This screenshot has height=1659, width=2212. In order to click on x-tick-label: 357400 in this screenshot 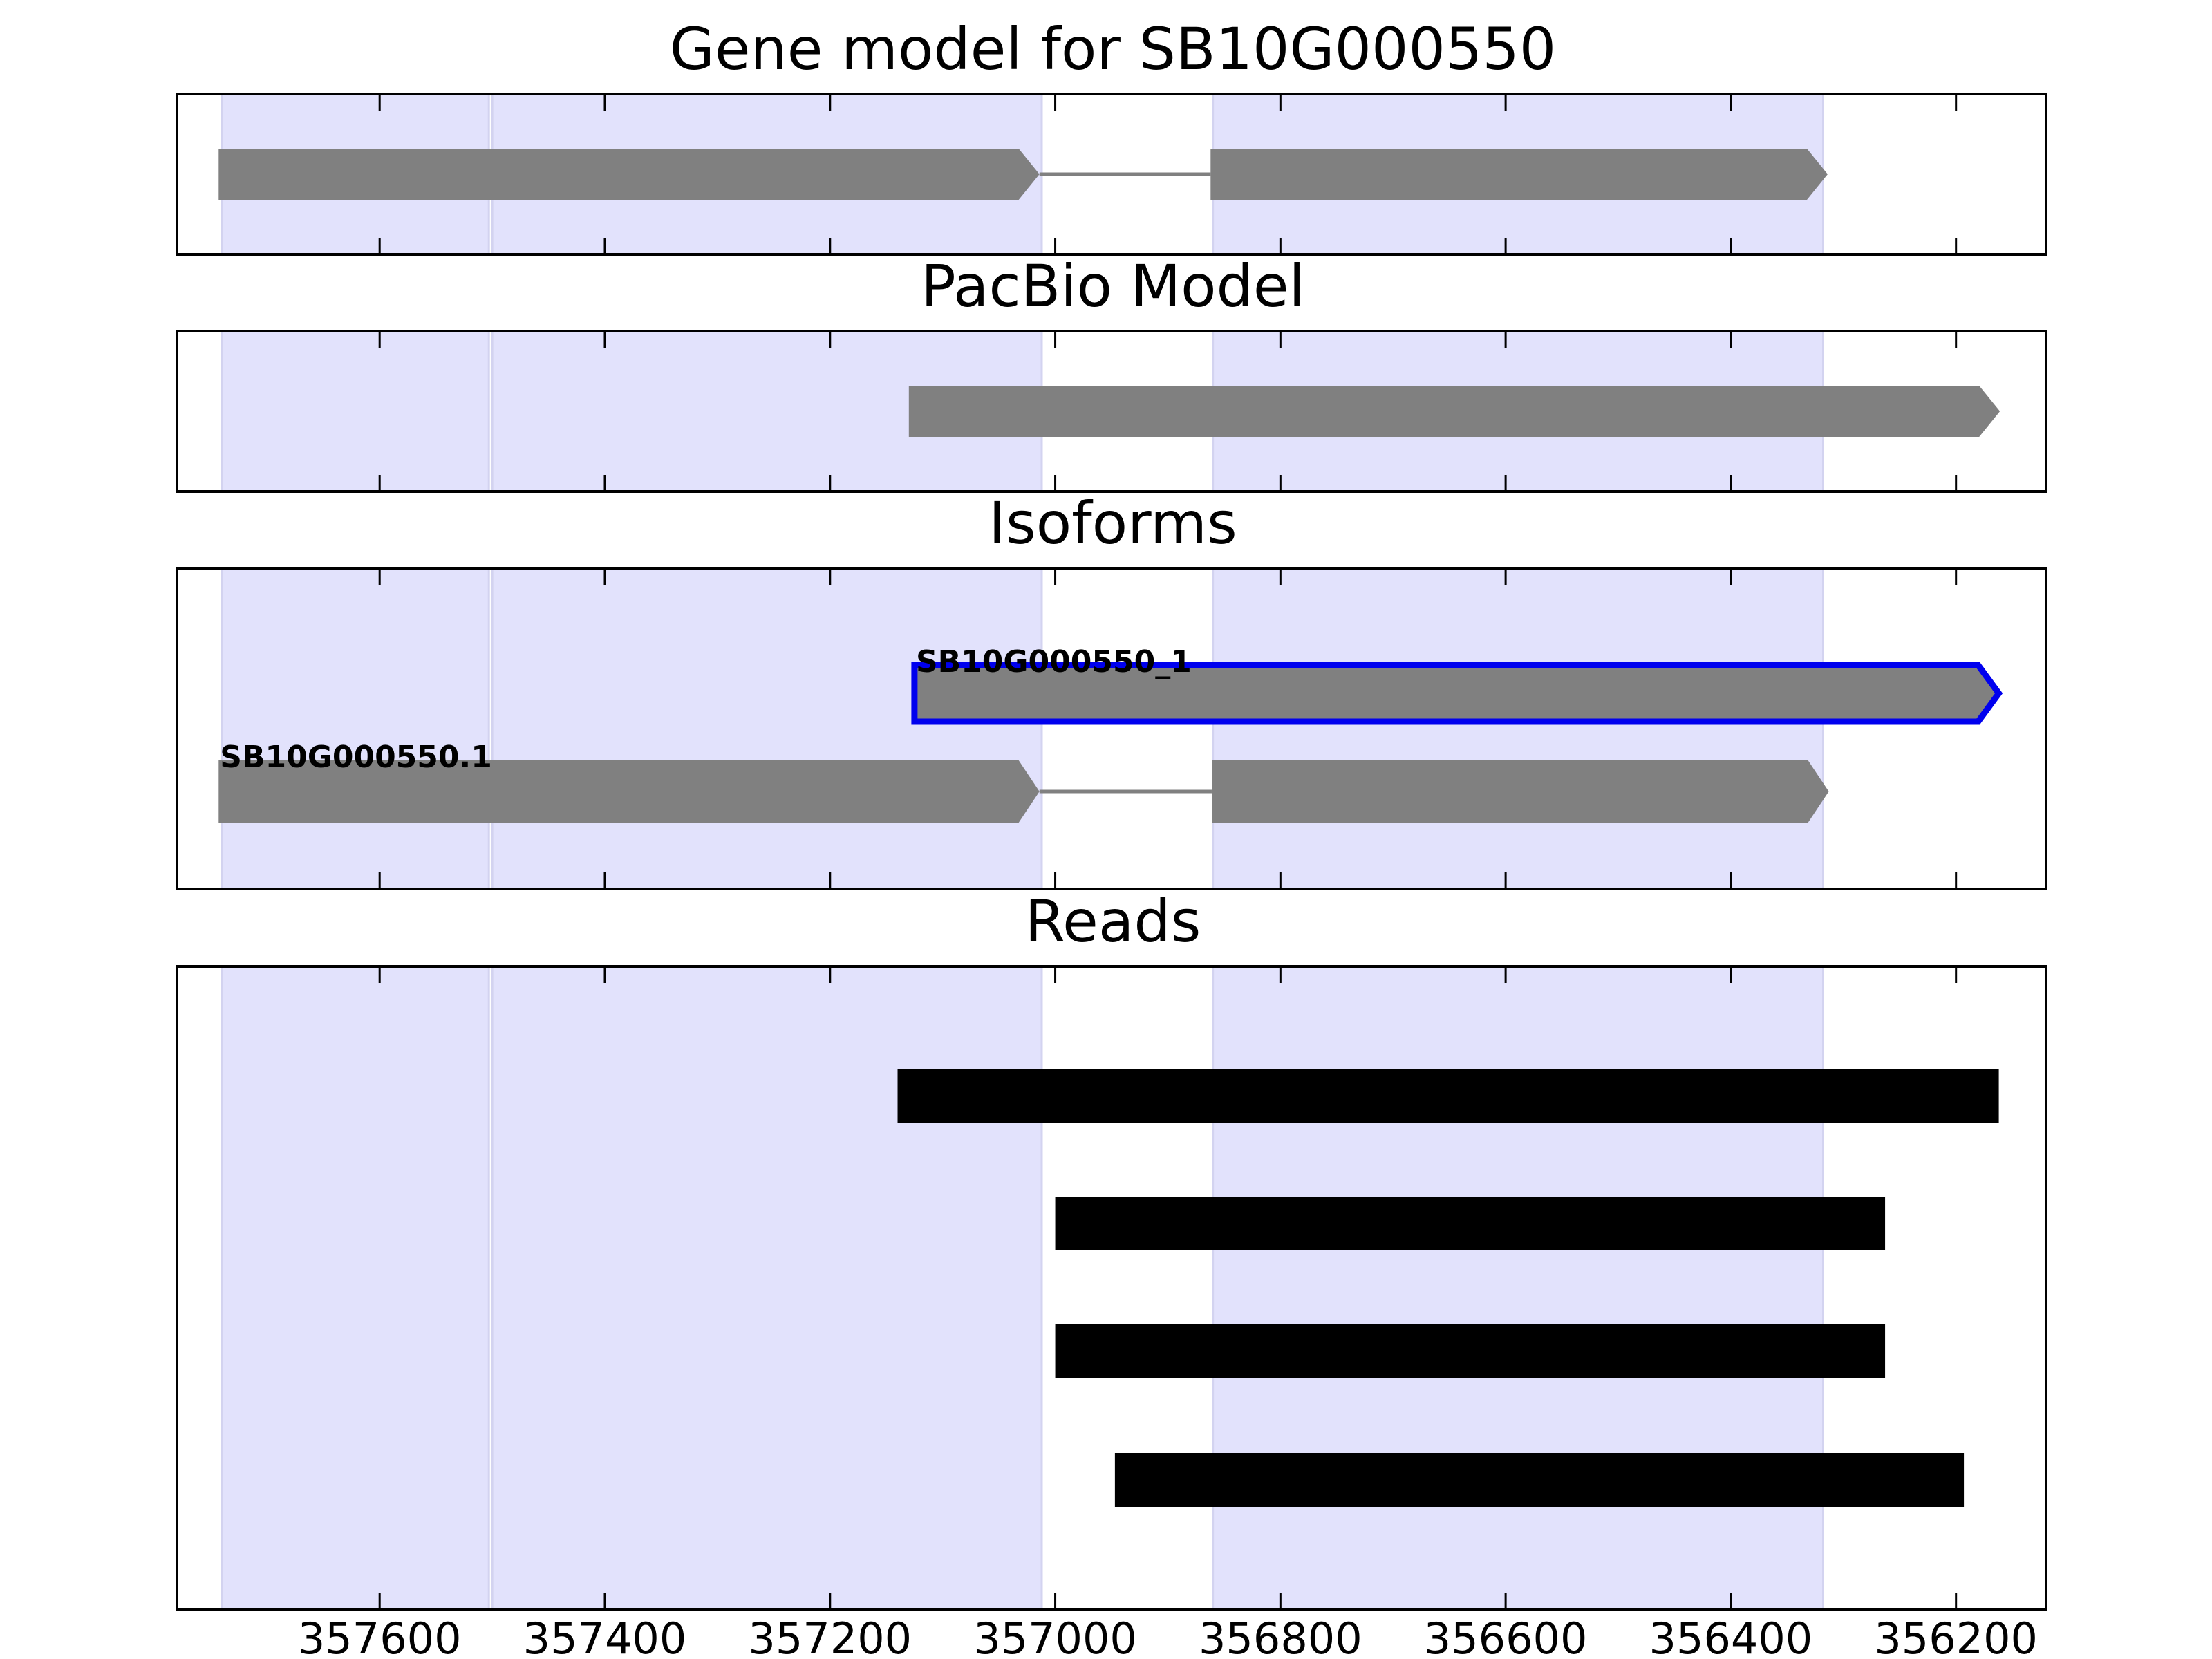, I will do `click(605, 1636)`.